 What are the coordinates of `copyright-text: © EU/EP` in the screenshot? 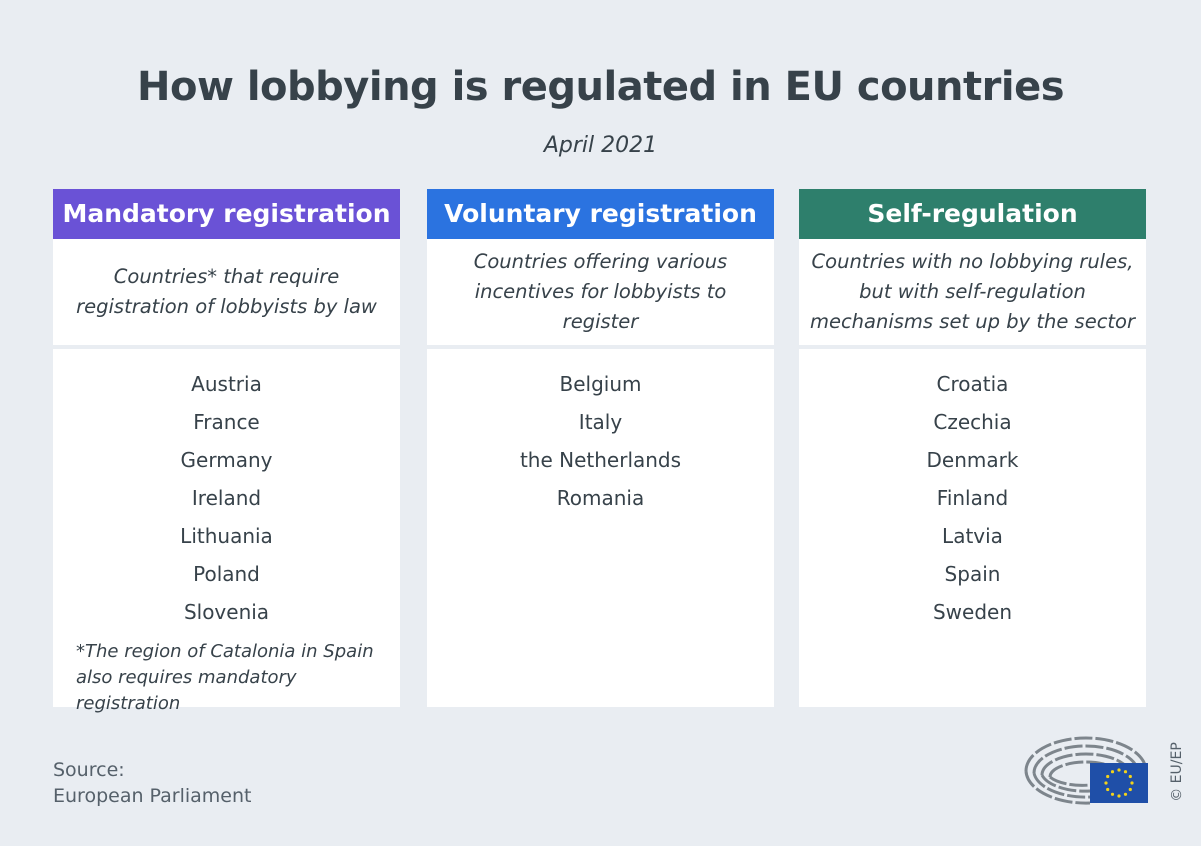 It's located at (1177, 772).